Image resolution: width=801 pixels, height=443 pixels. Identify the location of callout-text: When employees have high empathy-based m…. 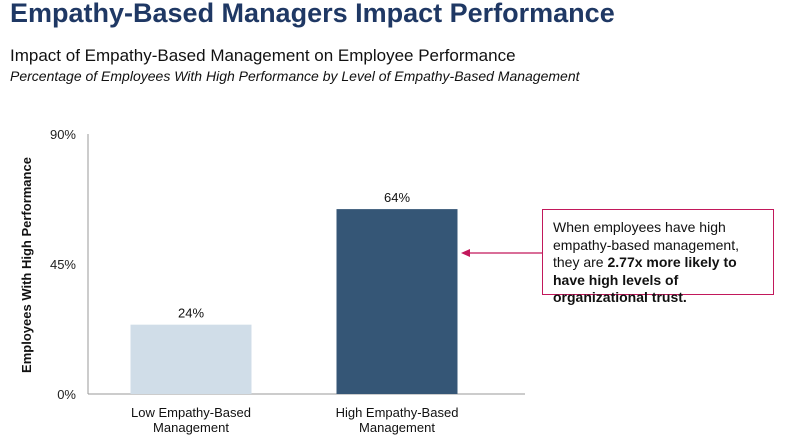
(646, 244).